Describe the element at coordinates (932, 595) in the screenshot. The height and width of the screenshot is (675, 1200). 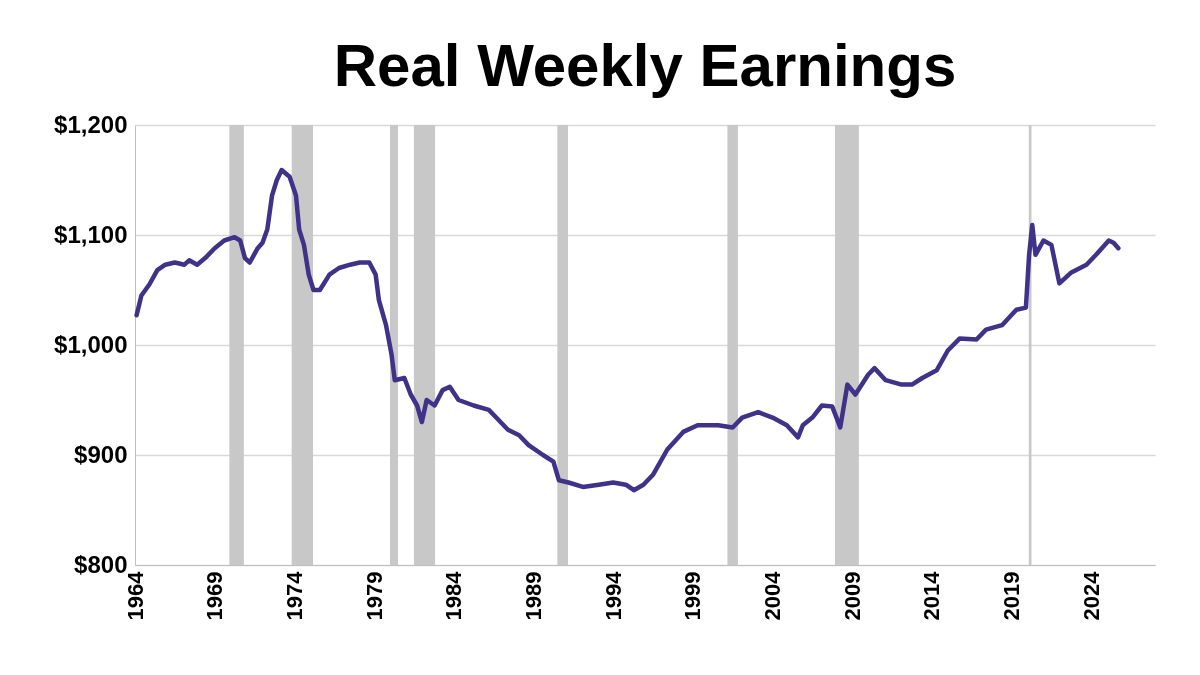
I see `x-tick-label: 2014` at that location.